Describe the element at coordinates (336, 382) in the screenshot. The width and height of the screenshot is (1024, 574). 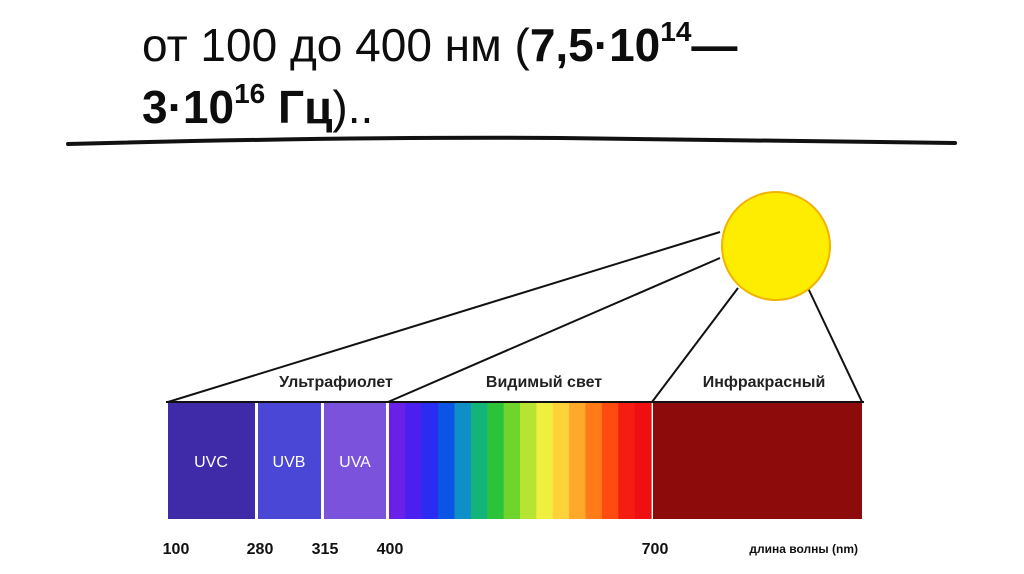
I see `category-label-ultraviolet: Ультрафиолет` at that location.